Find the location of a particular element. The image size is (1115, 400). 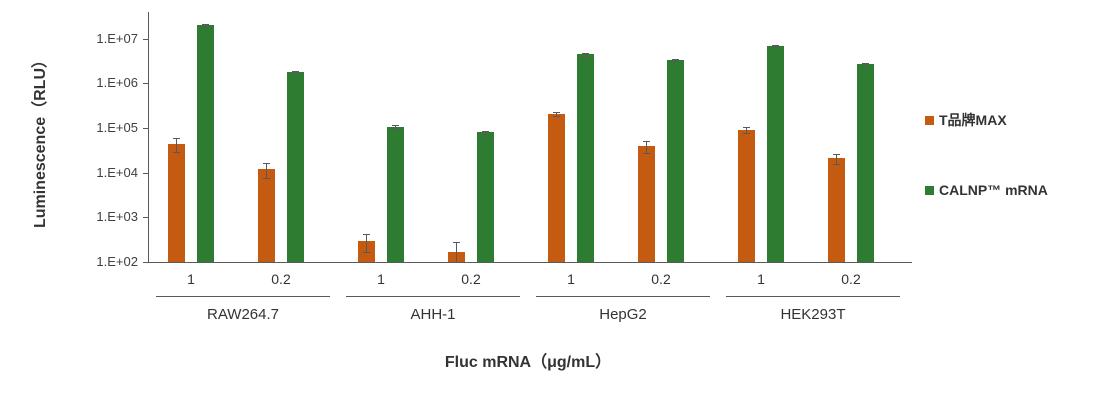

legend: T品牌MAX CALNP™ mRNA is located at coordinates (1017, 180).